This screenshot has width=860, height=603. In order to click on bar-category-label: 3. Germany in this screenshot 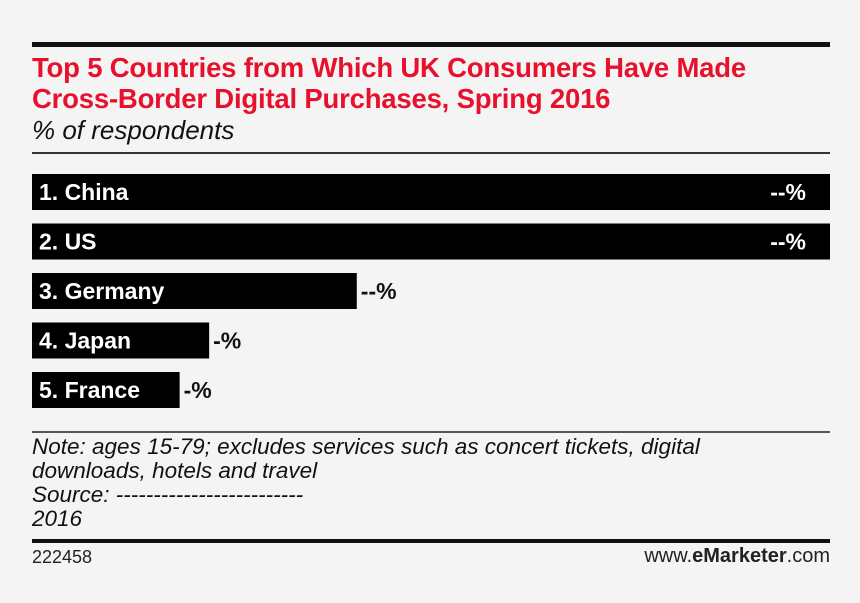, I will do `click(101, 291)`.